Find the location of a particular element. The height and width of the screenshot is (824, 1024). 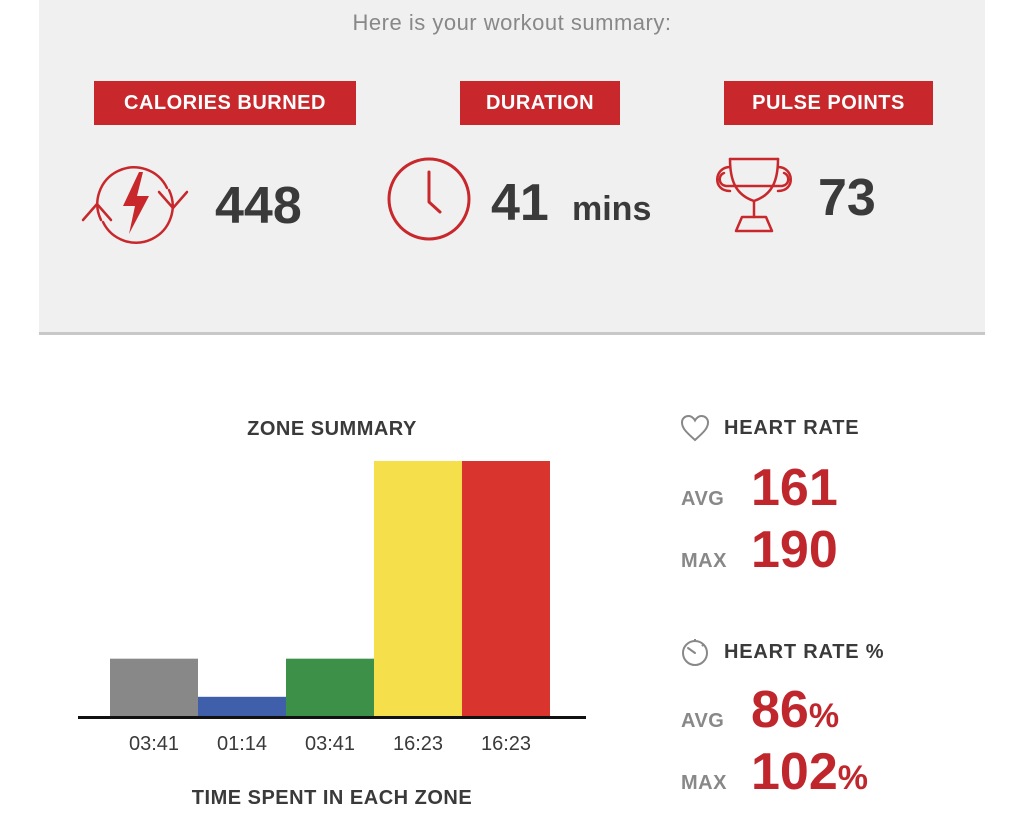

pulse-points-label: PULSE POINTS is located at coordinates (828, 103).